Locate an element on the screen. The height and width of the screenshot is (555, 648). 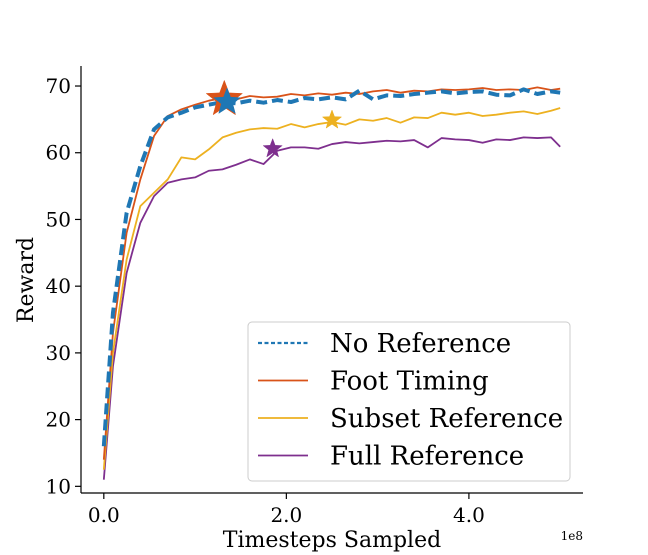
x-tick-label: 4.0 is located at coordinates (469, 515).